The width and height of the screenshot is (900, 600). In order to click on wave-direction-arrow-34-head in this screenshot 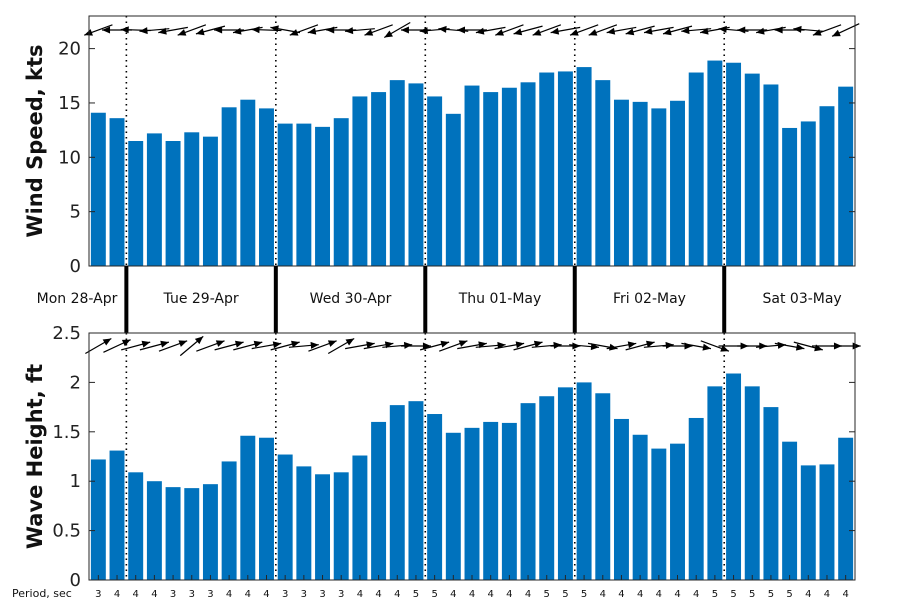, I will do `click(724, 348)`.